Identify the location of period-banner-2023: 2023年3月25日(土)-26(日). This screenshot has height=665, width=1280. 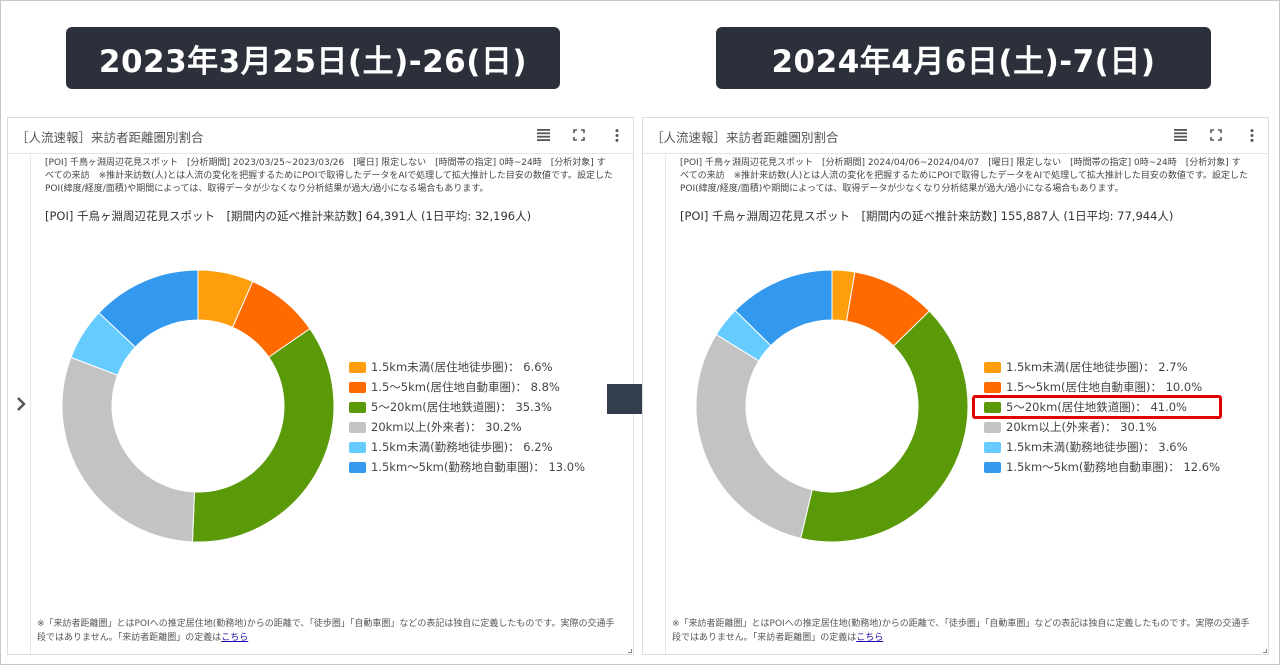
(313, 58).